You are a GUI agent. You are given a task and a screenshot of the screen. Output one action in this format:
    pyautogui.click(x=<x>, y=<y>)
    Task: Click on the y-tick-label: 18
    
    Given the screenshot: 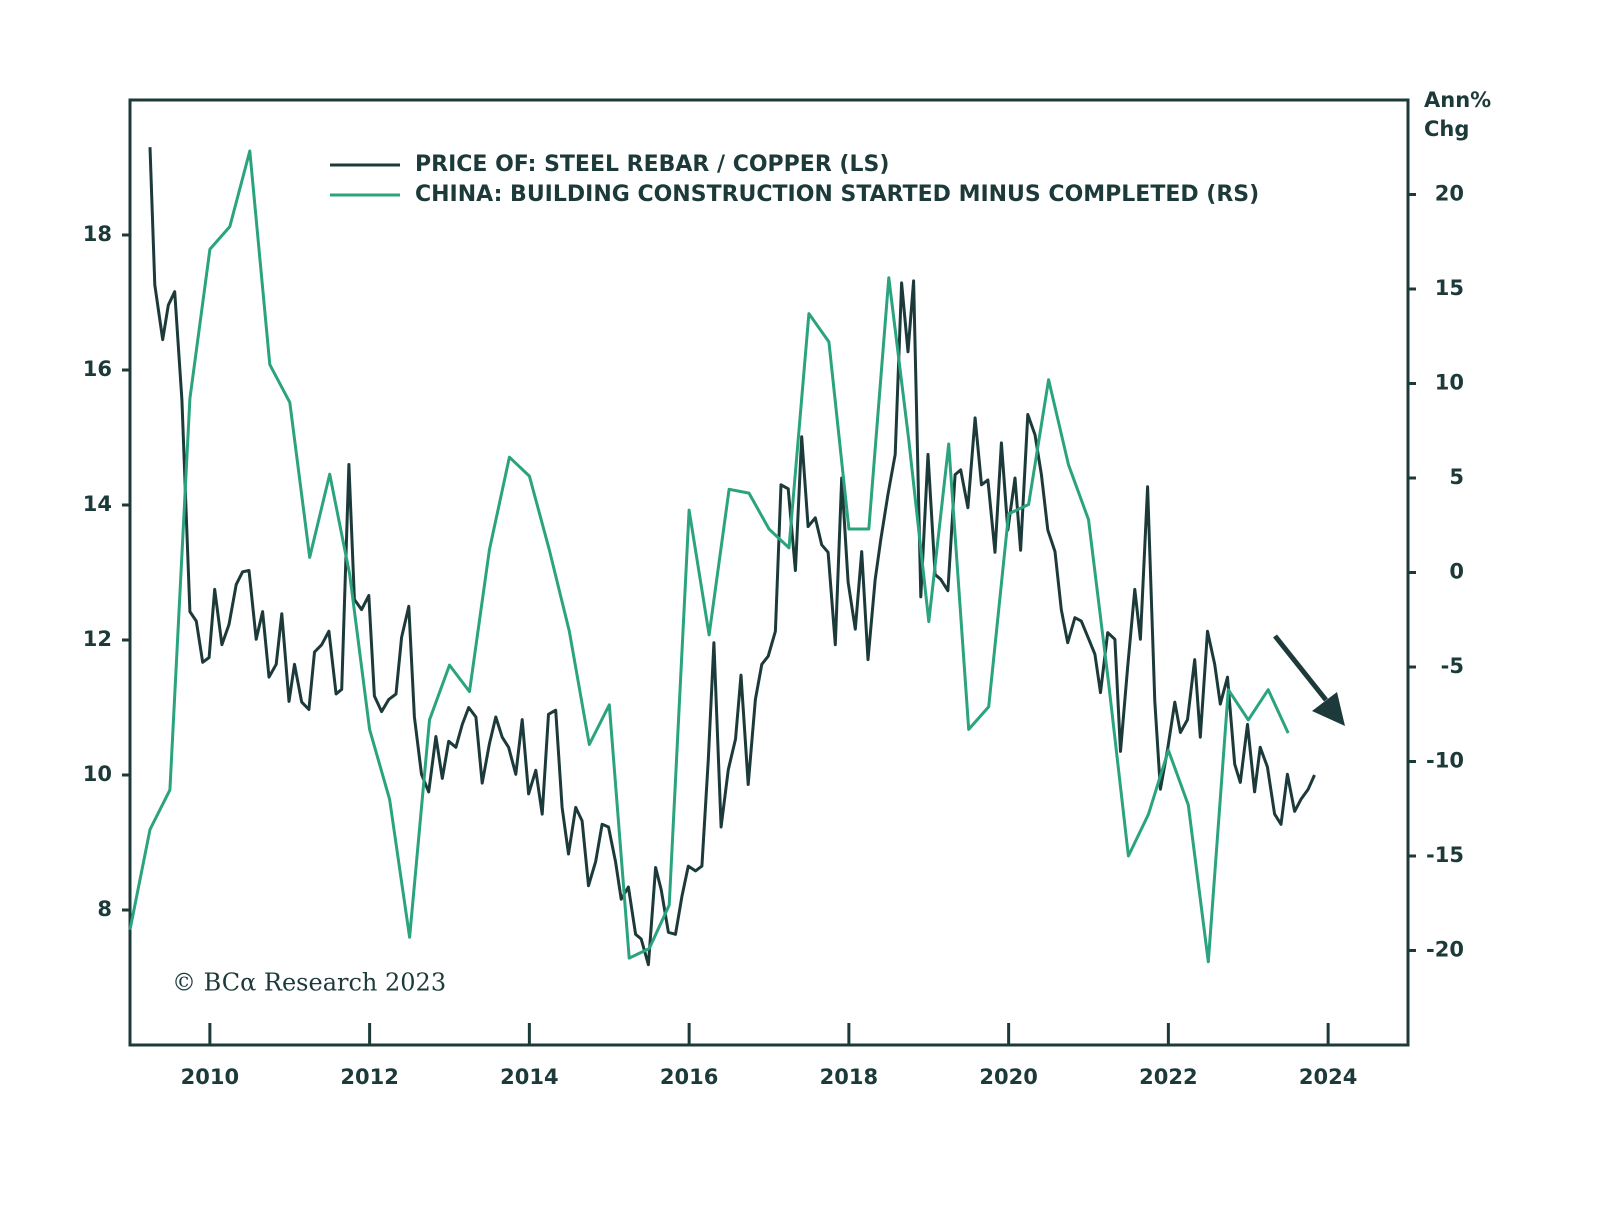 What is the action you would take?
    pyautogui.click(x=97, y=234)
    